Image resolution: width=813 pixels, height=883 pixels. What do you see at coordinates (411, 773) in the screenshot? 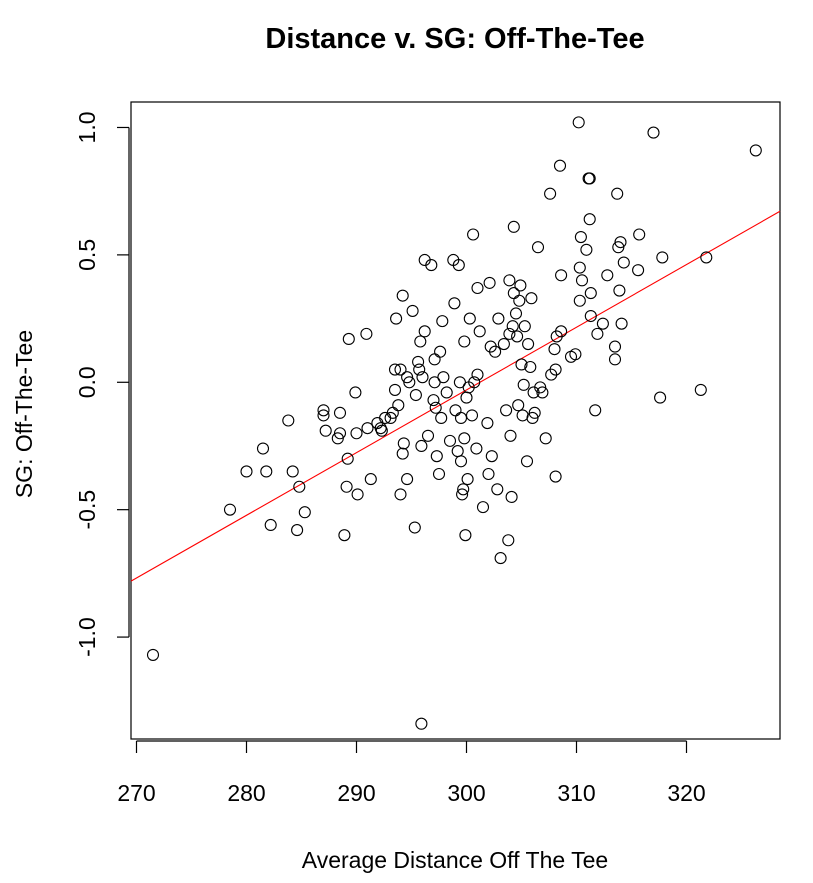
I see `x-axis: 270 280 290 300 310 320` at bounding box center [411, 773].